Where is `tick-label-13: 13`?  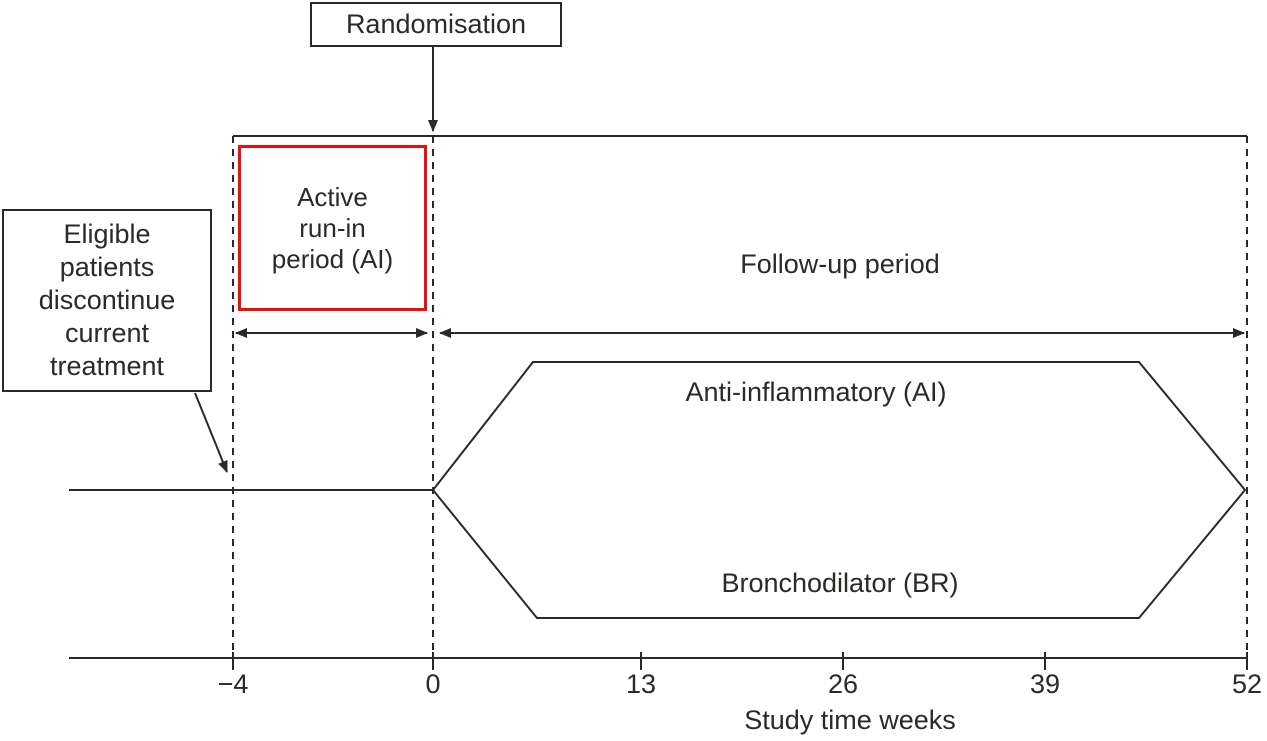 tick-label-13: 13 is located at coordinates (641, 684).